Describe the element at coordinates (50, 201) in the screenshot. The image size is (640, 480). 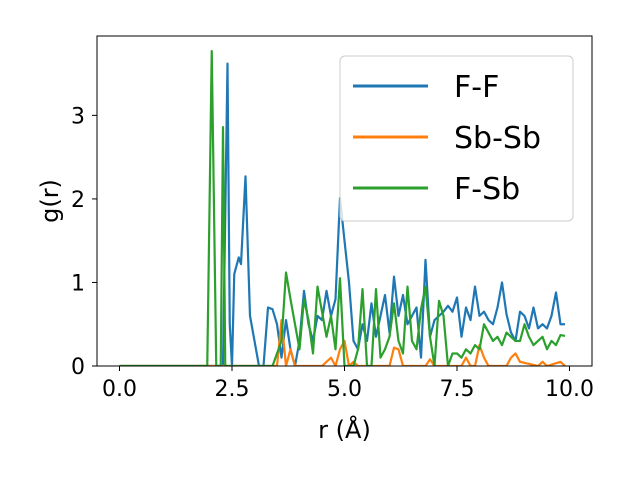
I see `y-axis-label: g(r)` at that location.